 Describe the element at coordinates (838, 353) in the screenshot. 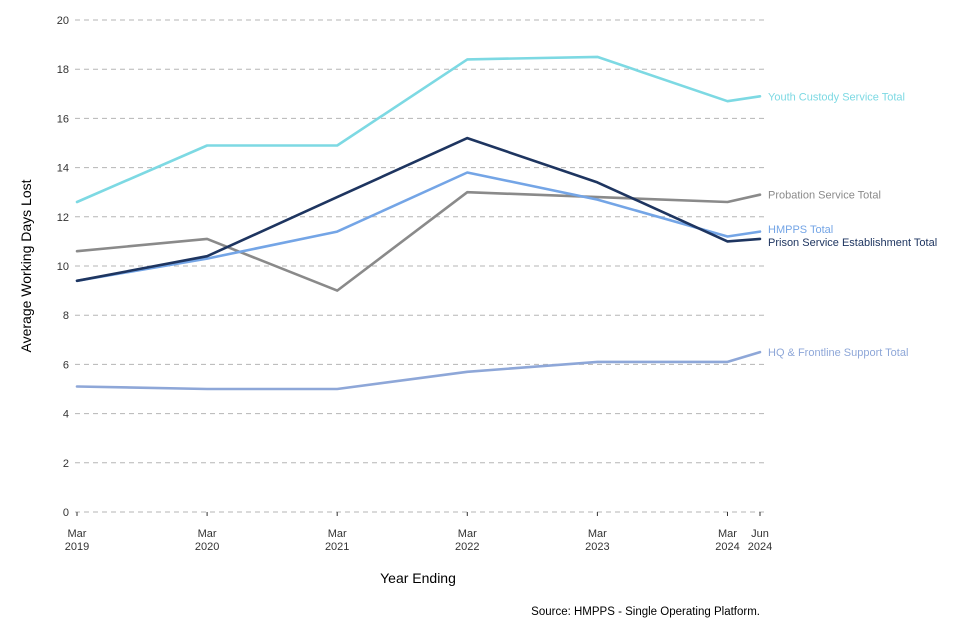

I see `series-label-hq-and-frontline-support-total: HQ & Frontline Support Total` at that location.